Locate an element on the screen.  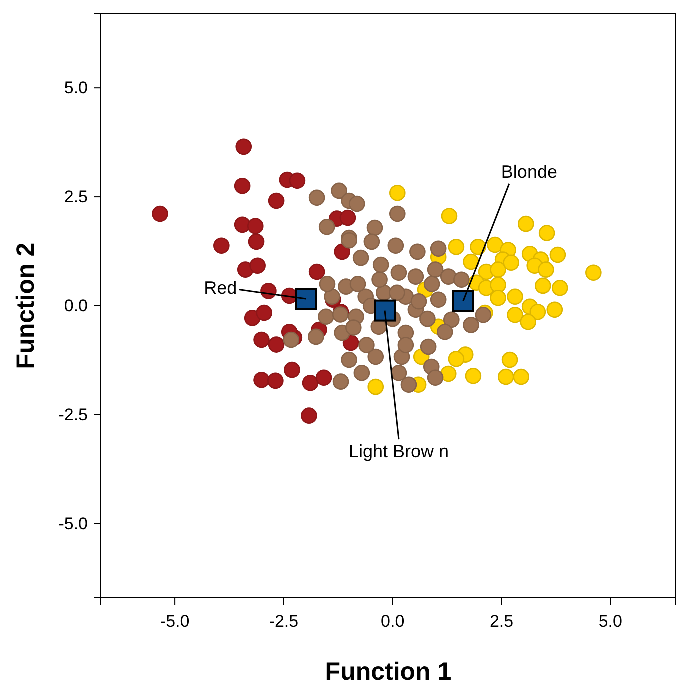
annotation: Light Brow n is located at coordinates (399, 452).